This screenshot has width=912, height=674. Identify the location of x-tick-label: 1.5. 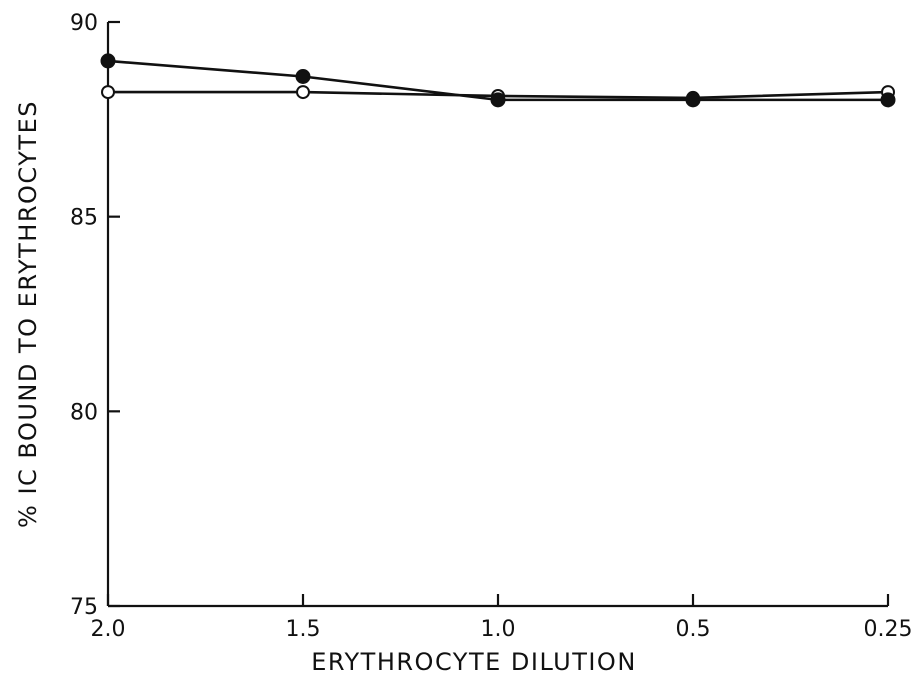
(303, 629).